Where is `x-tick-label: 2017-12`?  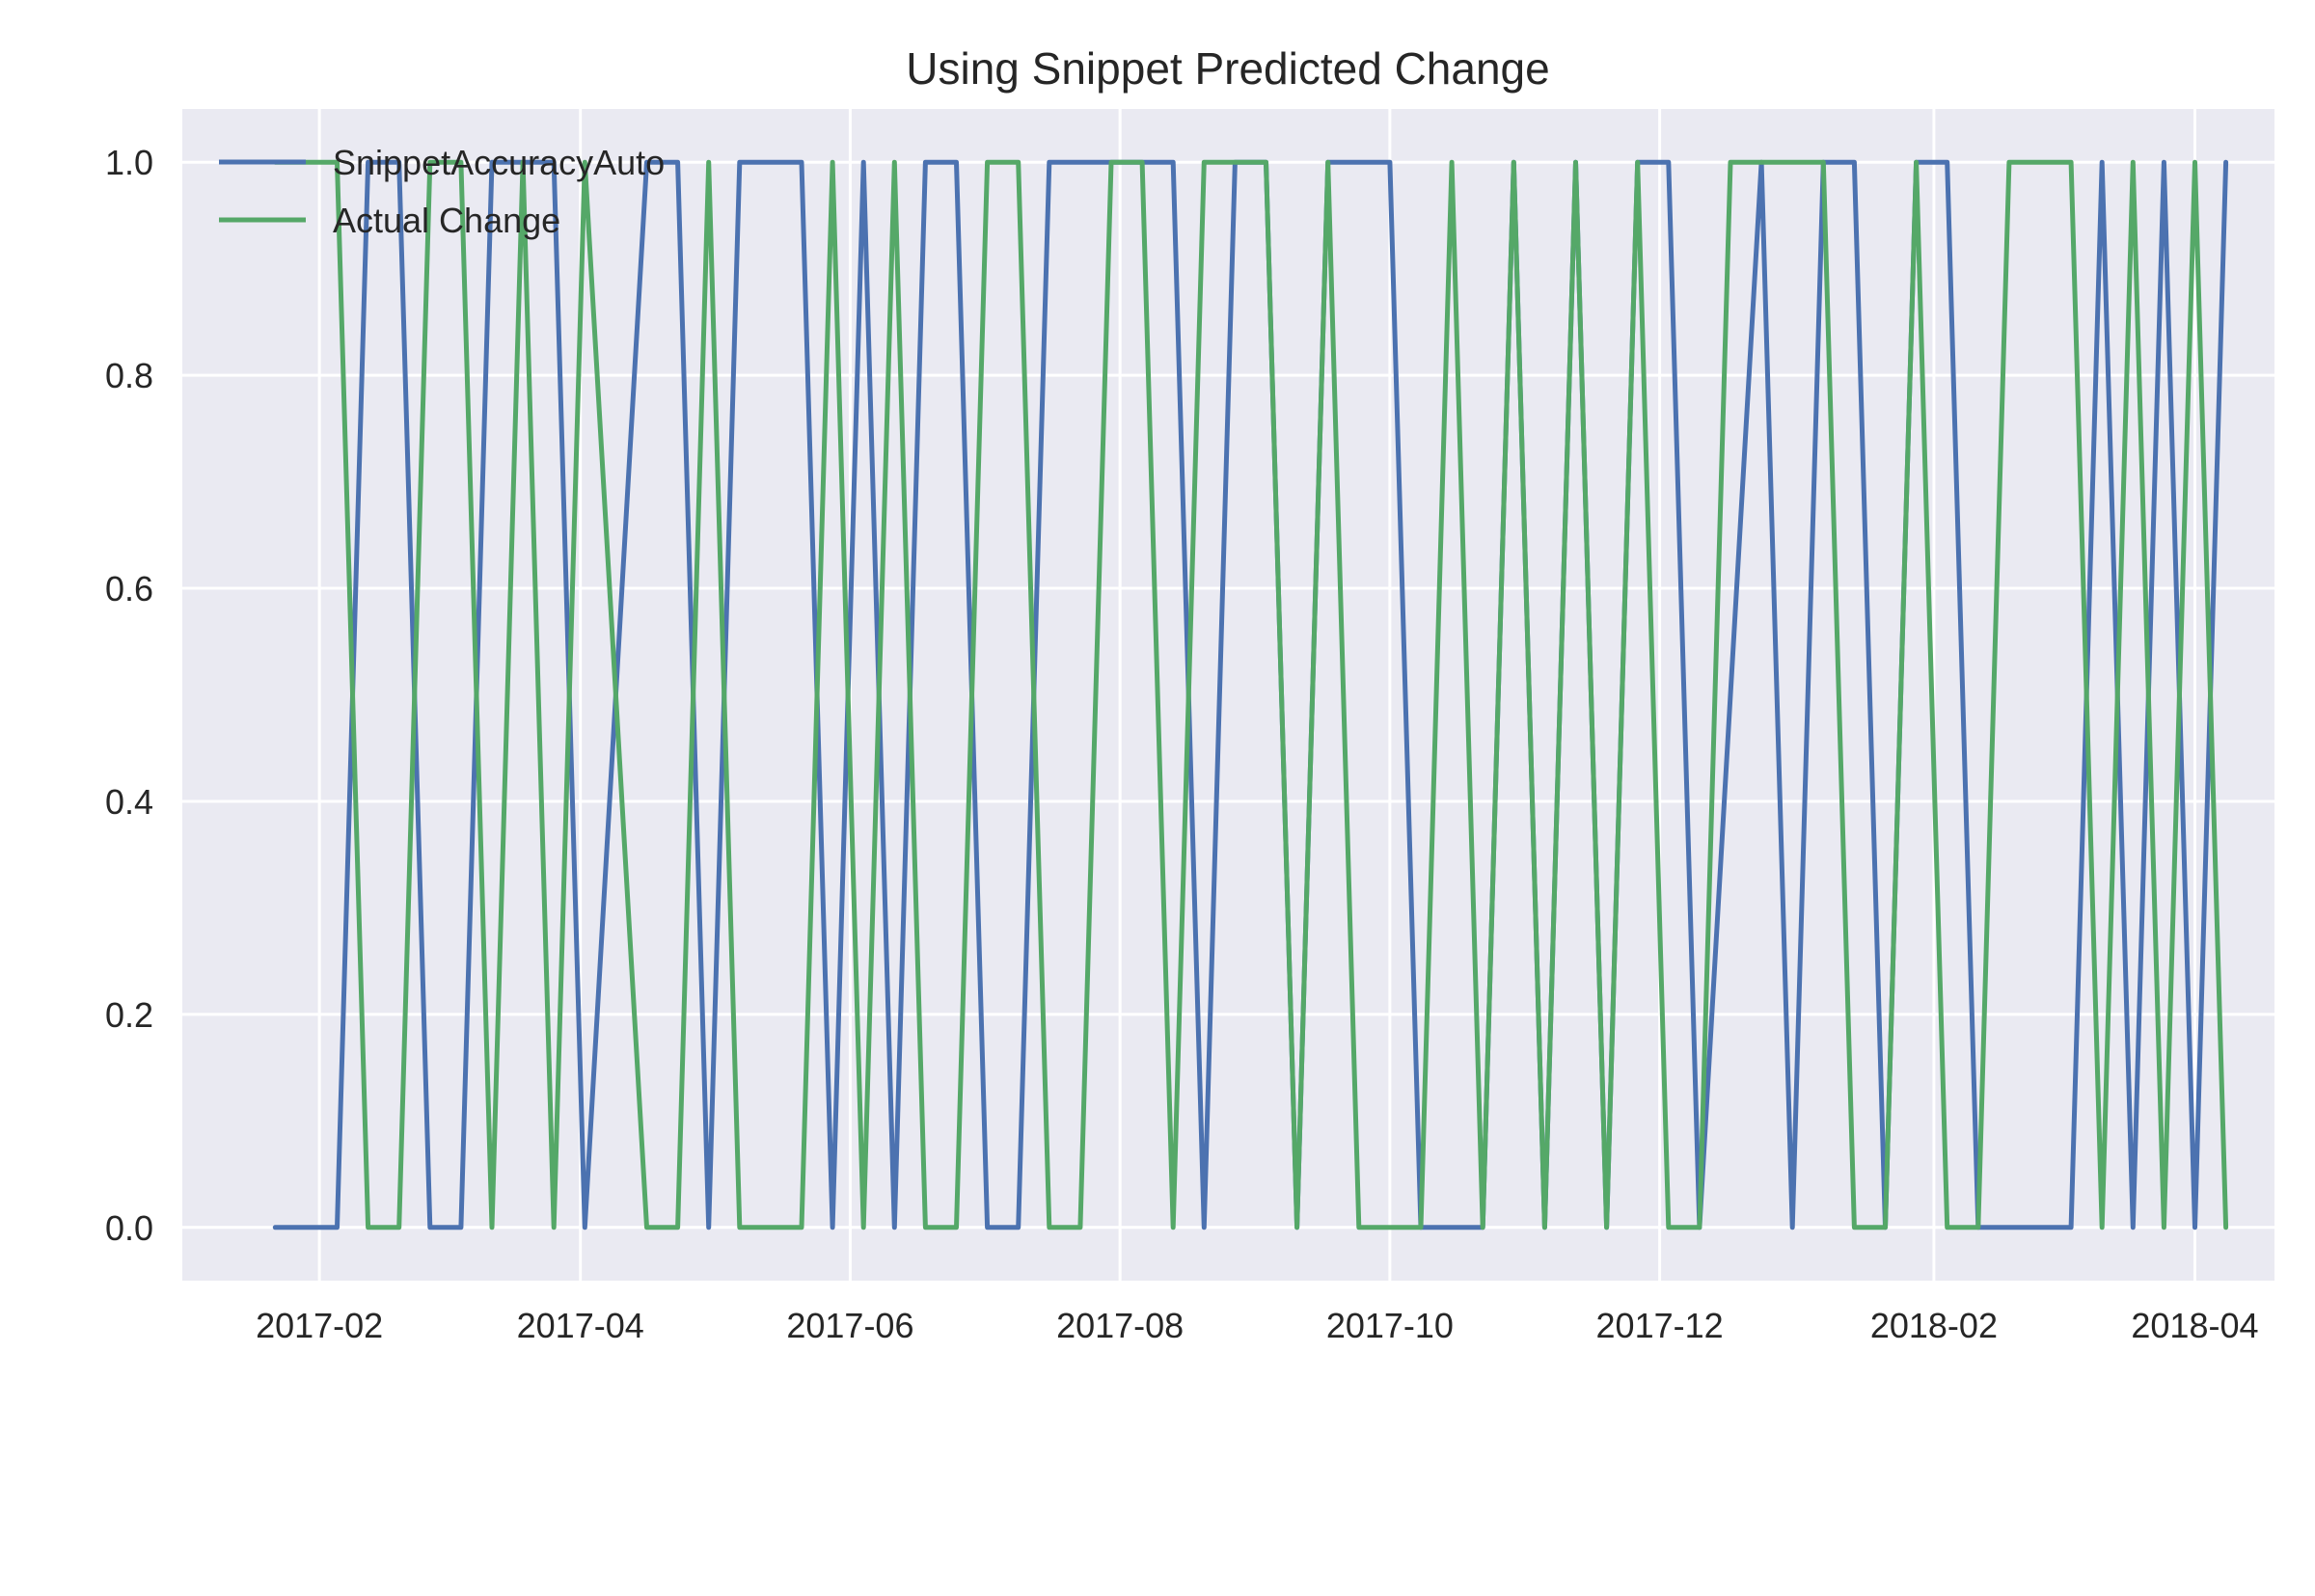
x-tick-label: 2017-12 is located at coordinates (1660, 1325).